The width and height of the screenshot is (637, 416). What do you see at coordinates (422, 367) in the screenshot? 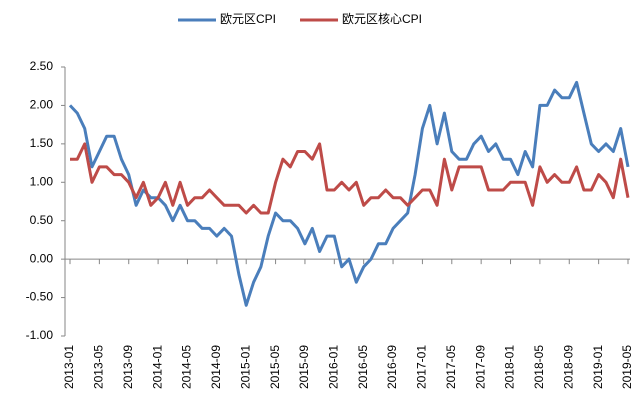
I see `x-tick-label: 2017-01` at bounding box center [422, 367].